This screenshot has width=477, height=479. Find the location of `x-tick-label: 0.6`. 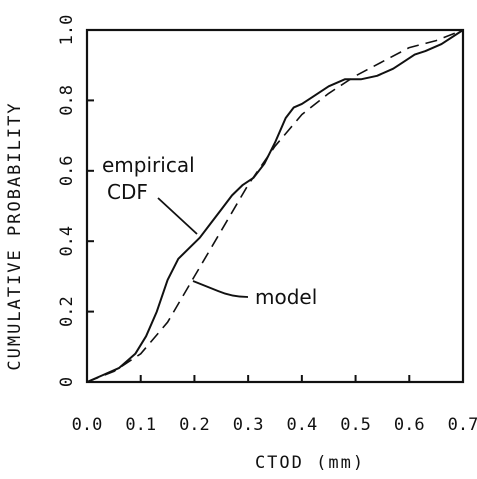

x-tick-label: 0.6 is located at coordinates (409, 425).